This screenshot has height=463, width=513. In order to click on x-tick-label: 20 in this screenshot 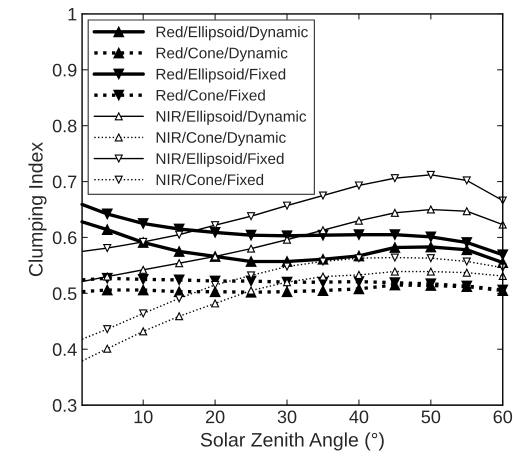, I will do `click(215, 417)`.